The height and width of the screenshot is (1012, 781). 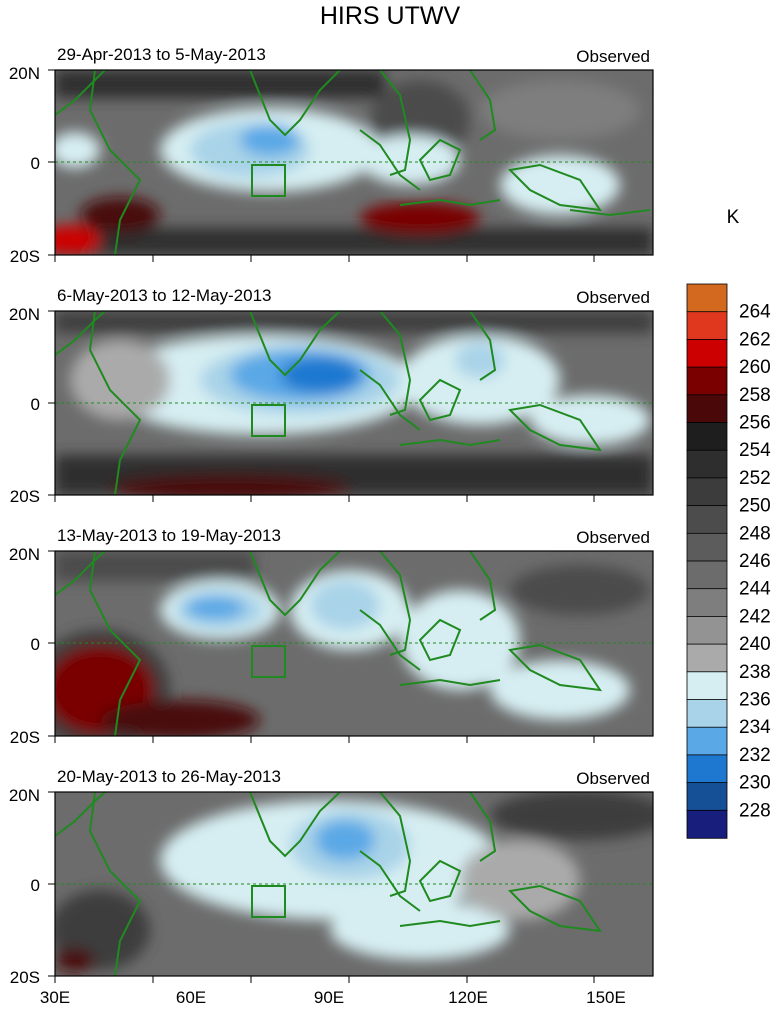 What do you see at coordinates (755, 672) in the screenshot?
I see `colorbar-label: 238` at bounding box center [755, 672].